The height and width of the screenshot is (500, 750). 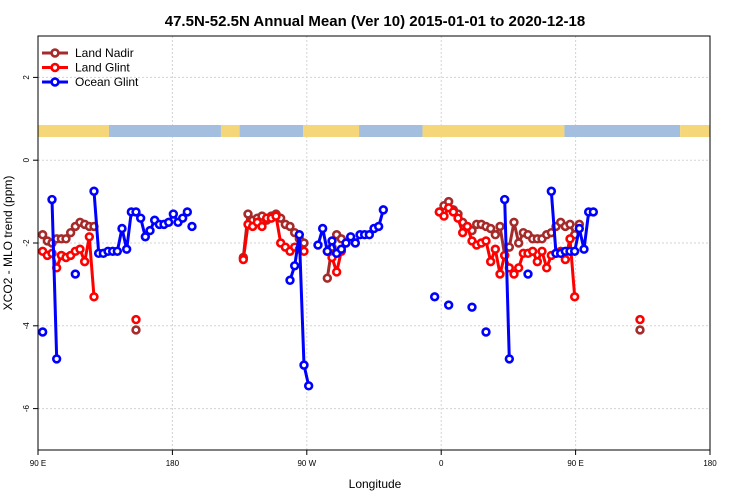 What do you see at coordinates (26, 243) in the screenshot?
I see `y-tick-label: -2` at bounding box center [26, 243].